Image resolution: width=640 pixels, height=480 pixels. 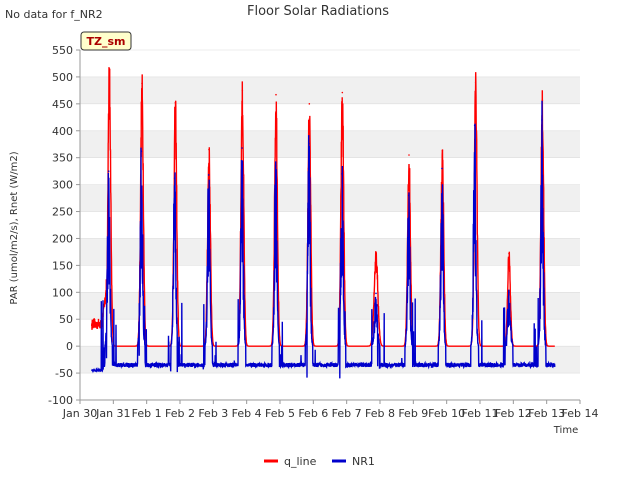 What do you see at coordinates (347, 413) in the screenshot?
I see `x-tick-label: Feb 7` at bounding box center [347, 413].